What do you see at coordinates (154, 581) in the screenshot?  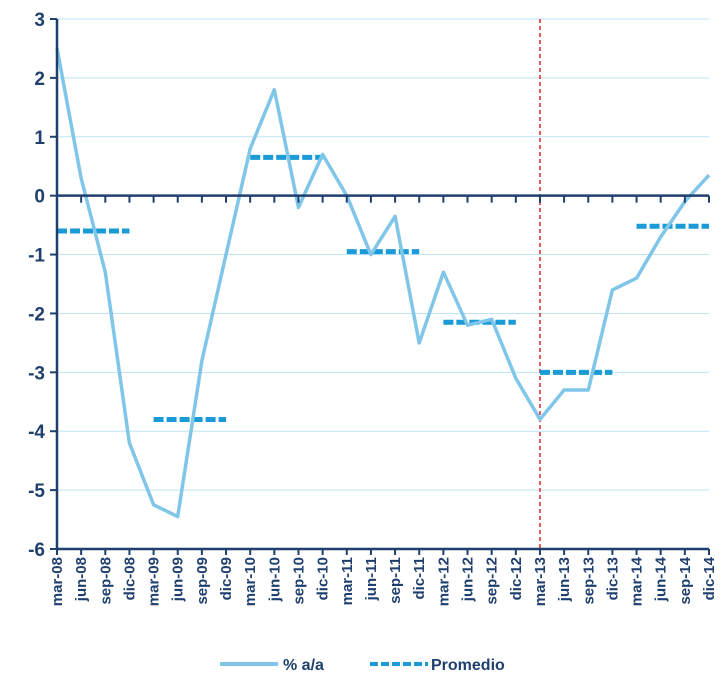 I see `x-tick-label: mar-09` at bounding box center [154, 581].